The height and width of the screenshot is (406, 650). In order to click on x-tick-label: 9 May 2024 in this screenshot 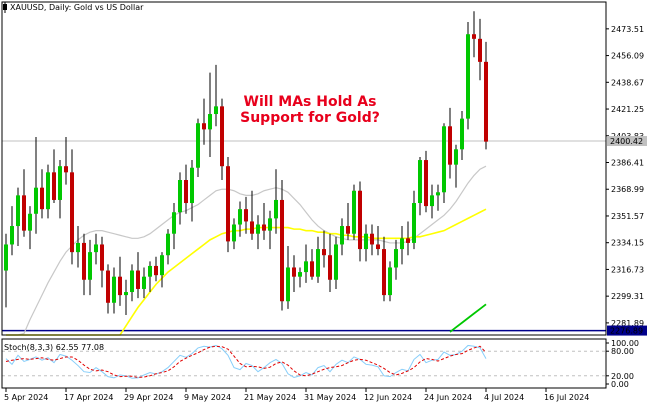, I will do `click(207, 397)`.